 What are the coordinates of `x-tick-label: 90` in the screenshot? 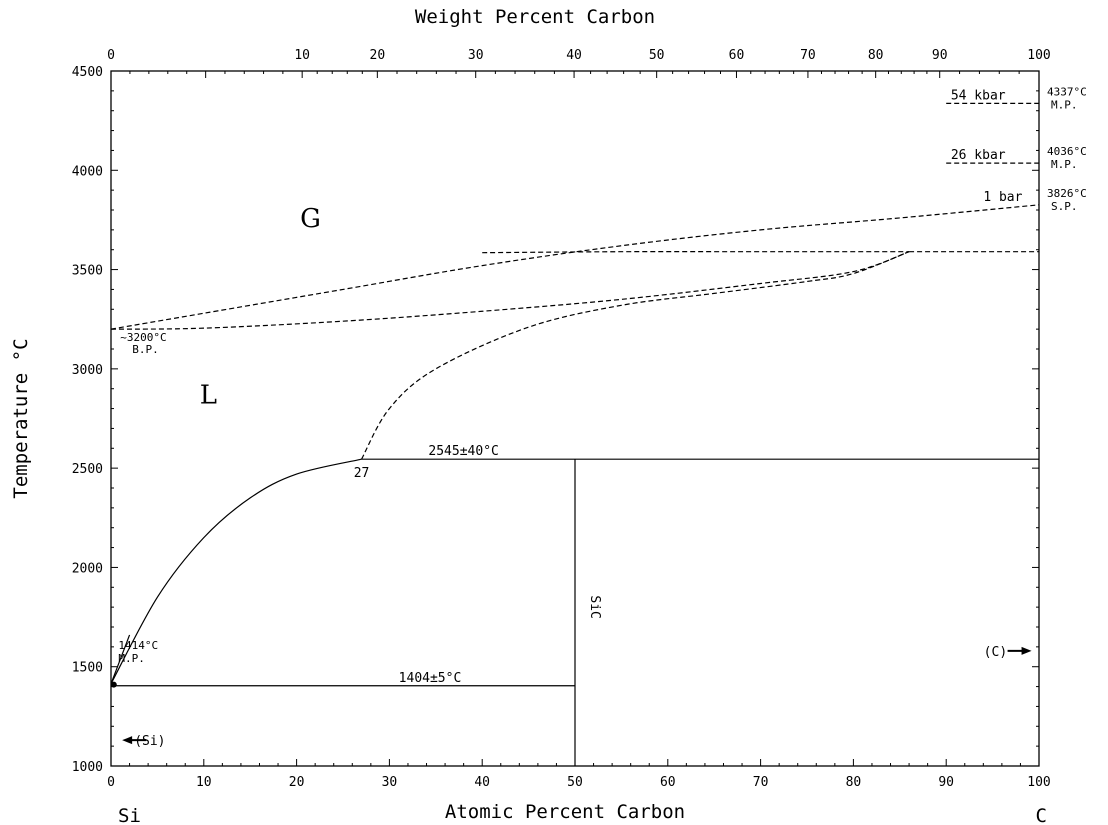 It's located at (946, 782).